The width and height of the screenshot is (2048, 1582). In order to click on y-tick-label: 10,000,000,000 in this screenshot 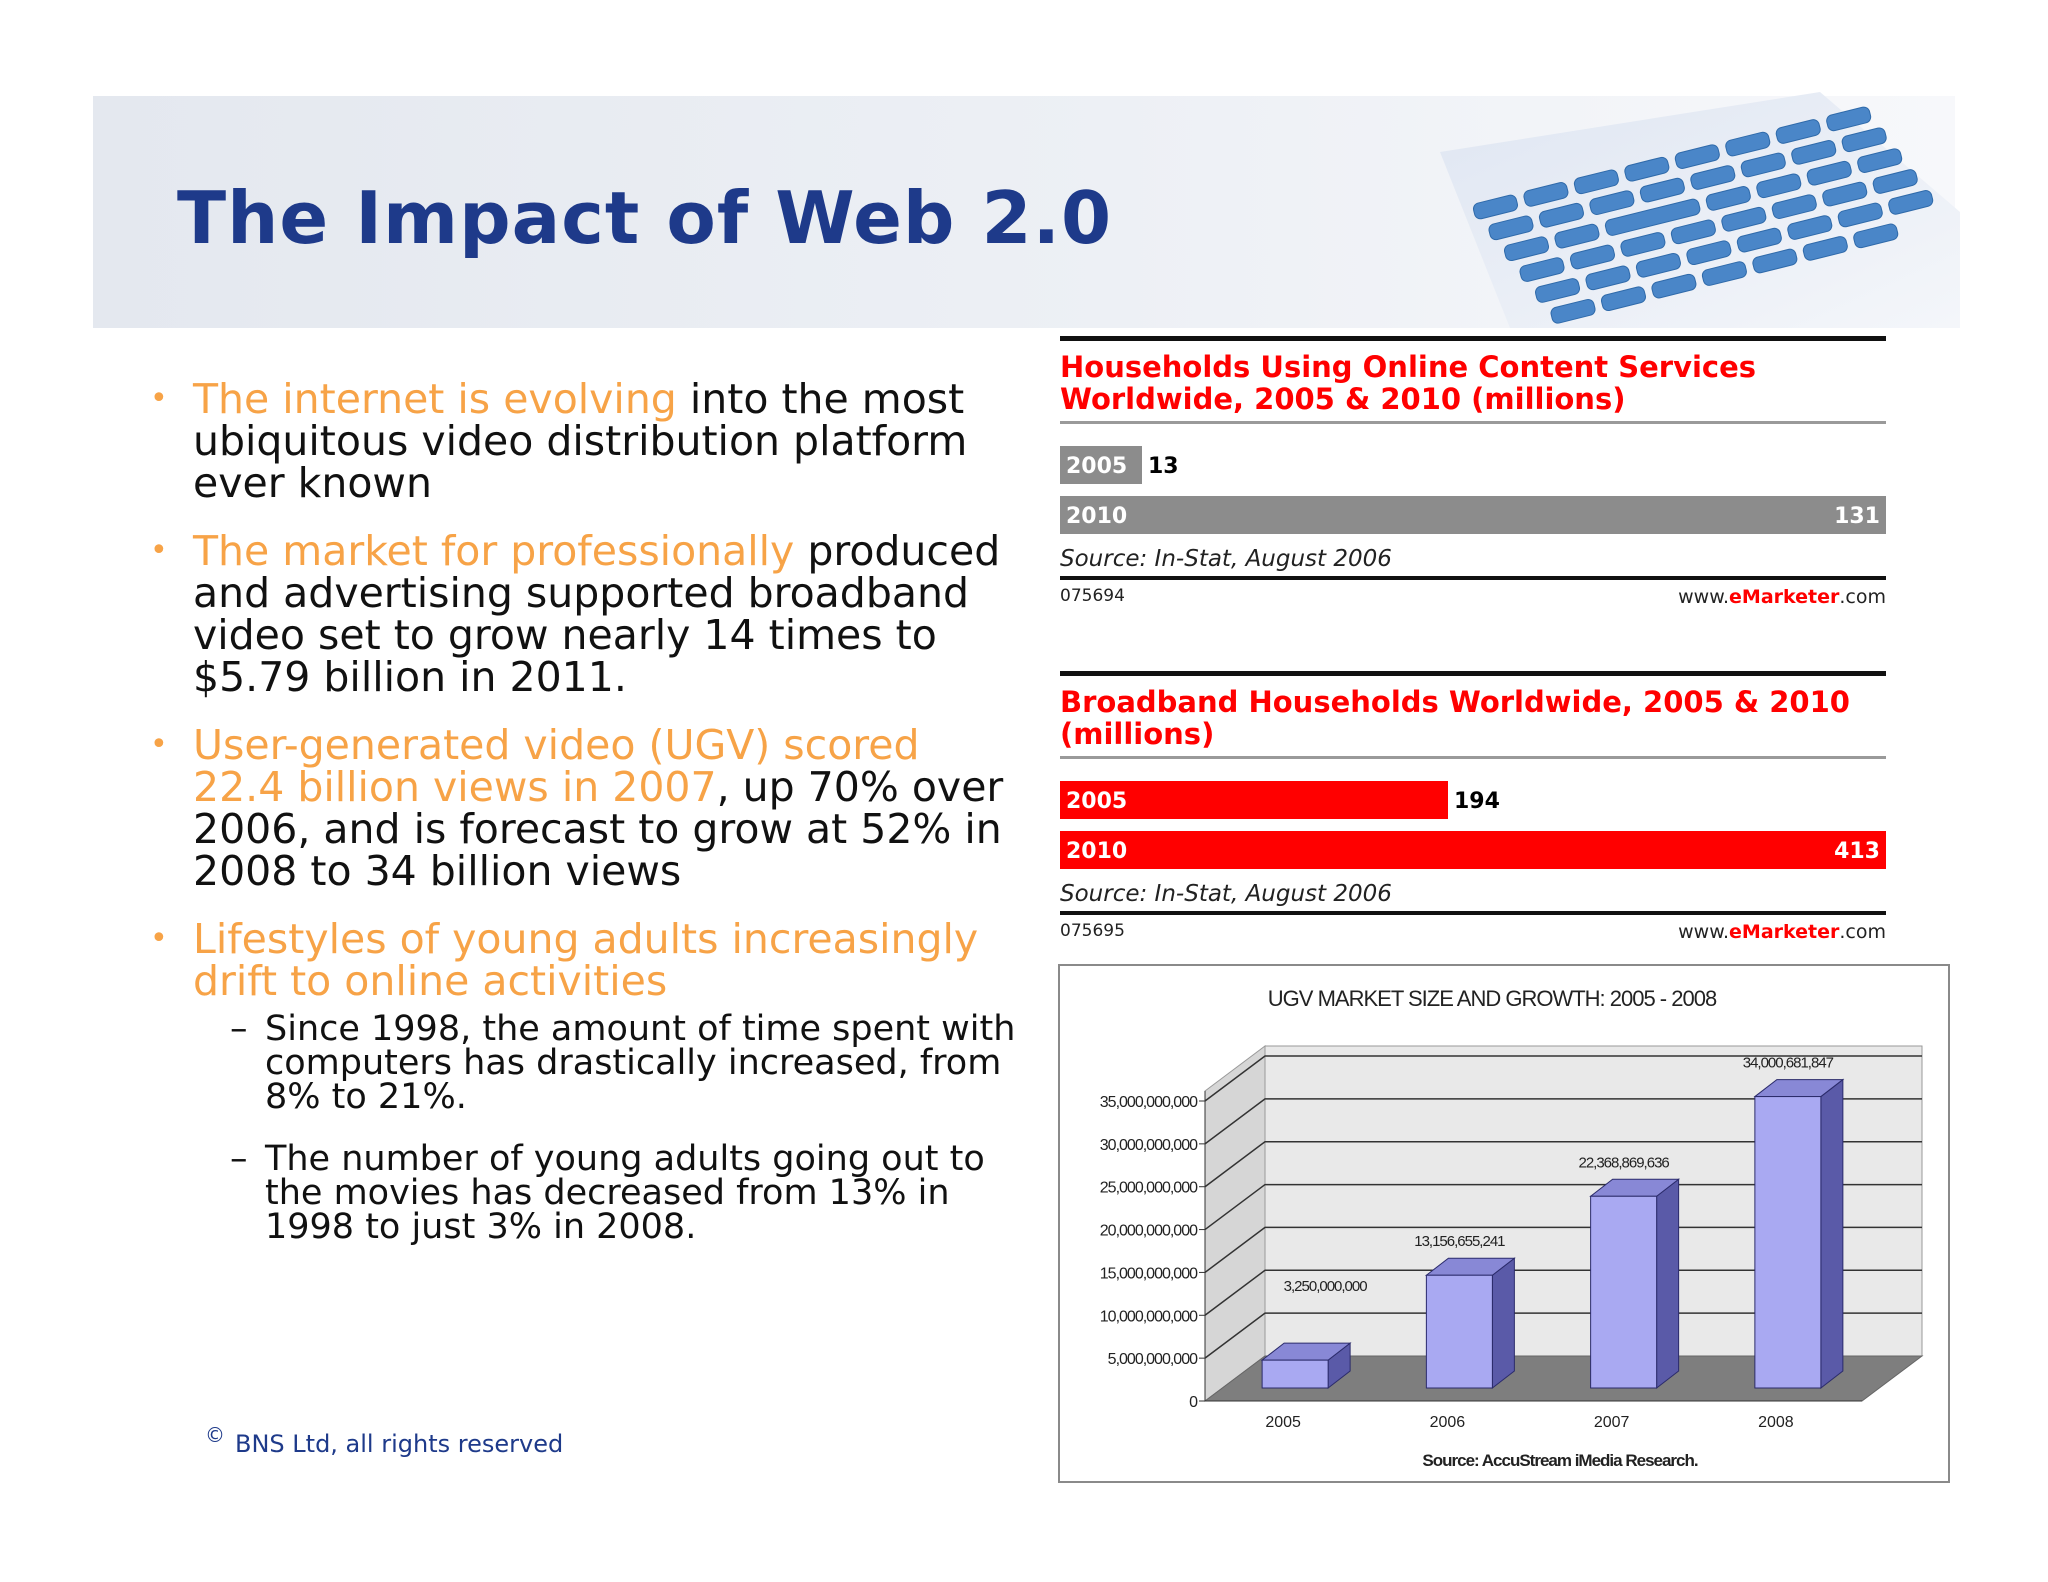, I will do `click(1149, 1316)`.